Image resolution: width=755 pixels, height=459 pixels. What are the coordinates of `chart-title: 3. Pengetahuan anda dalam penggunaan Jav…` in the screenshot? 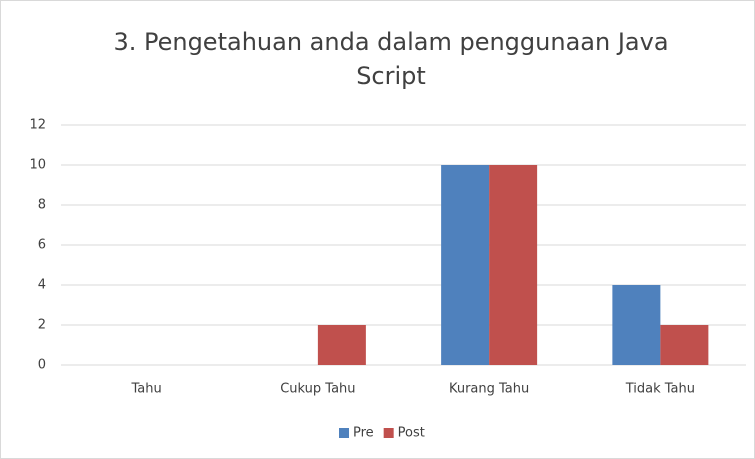 It's located at (391, 59).